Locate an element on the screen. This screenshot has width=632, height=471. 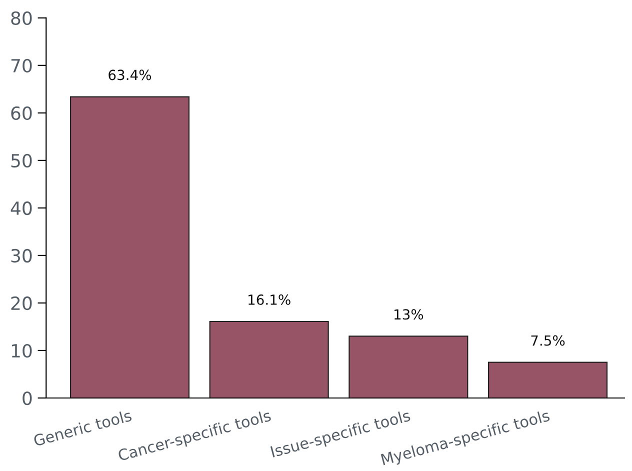
y-tick-label: 80 is located at coordinates (21, 18).